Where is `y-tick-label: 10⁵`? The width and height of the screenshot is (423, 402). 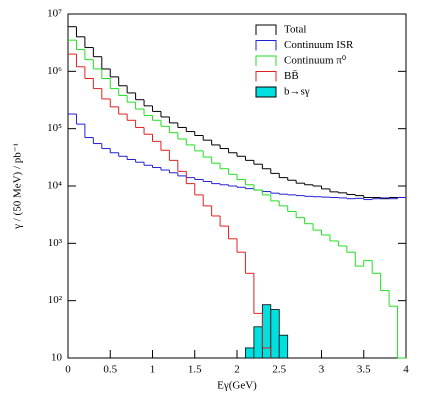 y-tick-label: 10⁵ is located at coordinates (54, 128).